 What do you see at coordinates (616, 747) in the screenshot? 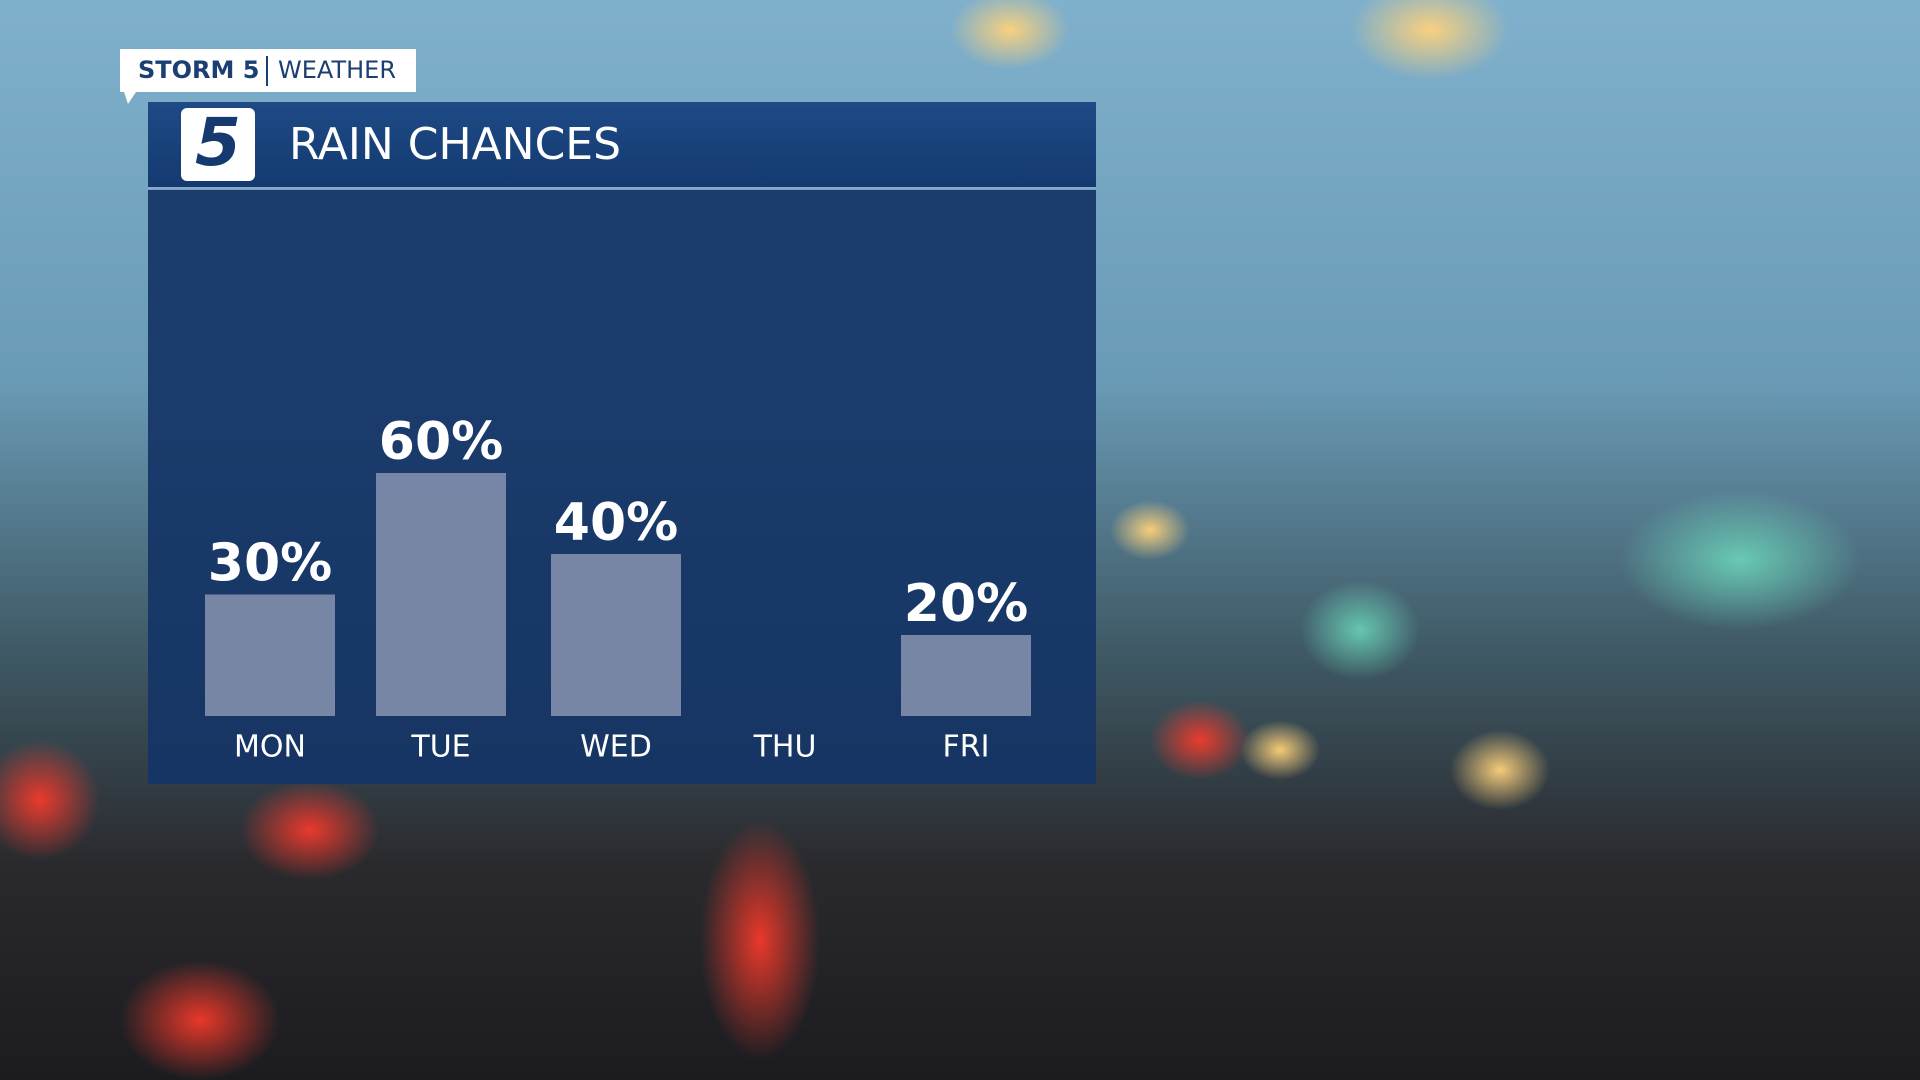
I see `x-tick-label: WED` at bounding box center [616, 747].